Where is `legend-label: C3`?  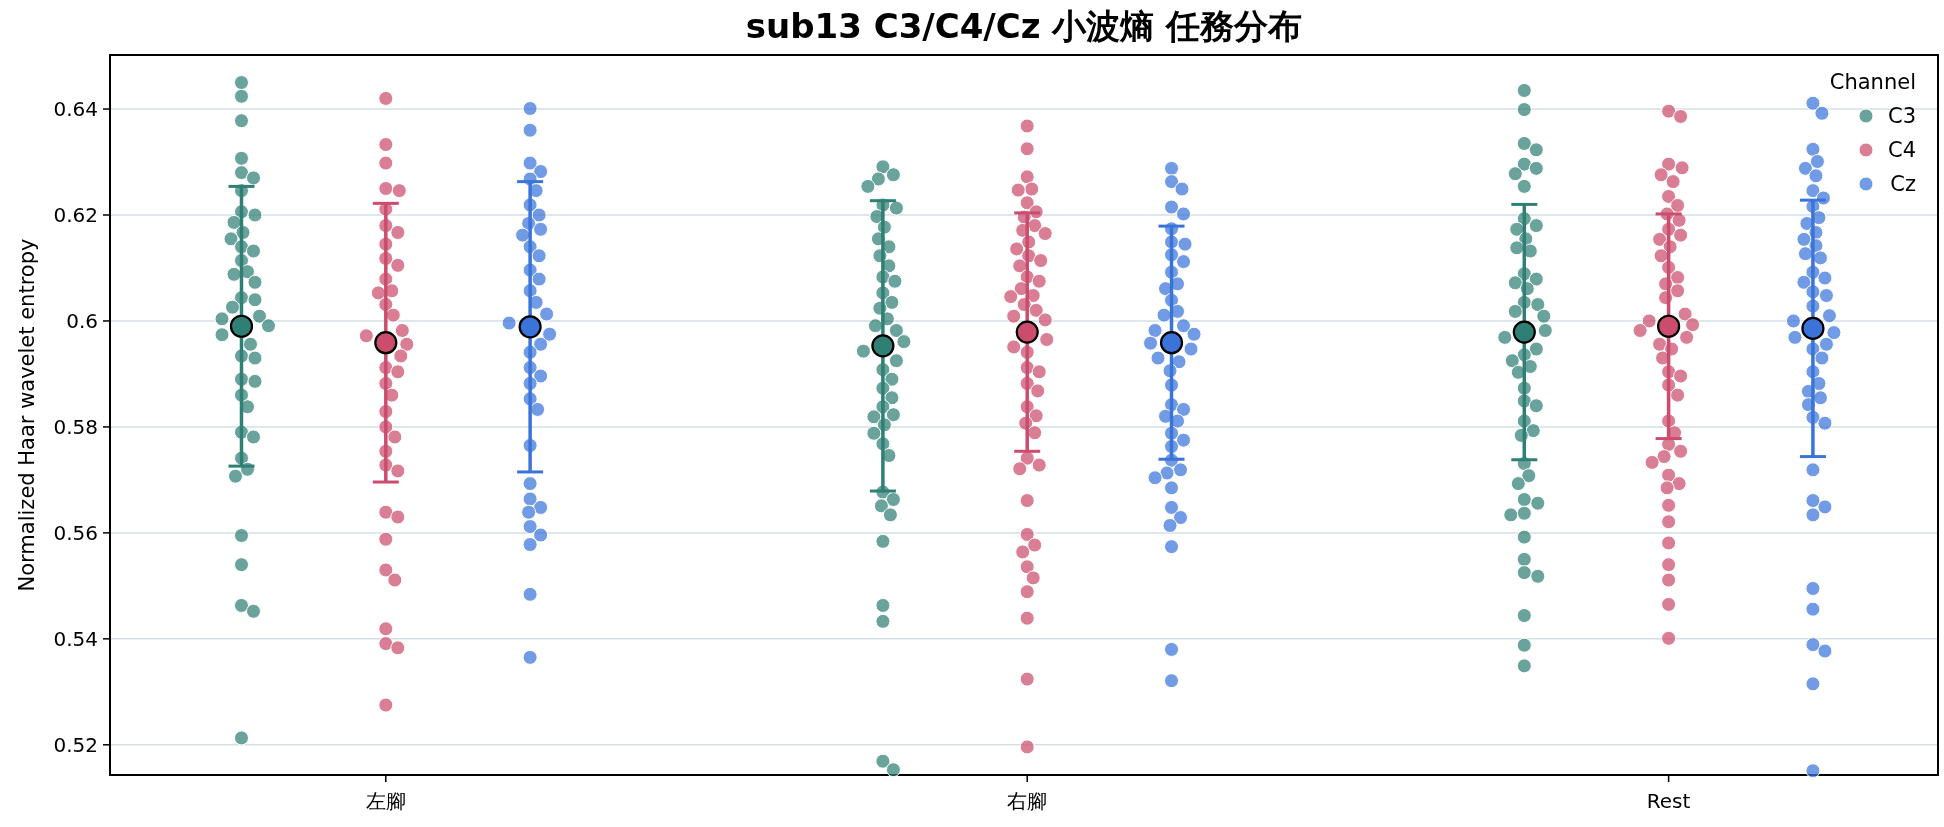
legend-label: C3 is located at coordinates (1901, 116).